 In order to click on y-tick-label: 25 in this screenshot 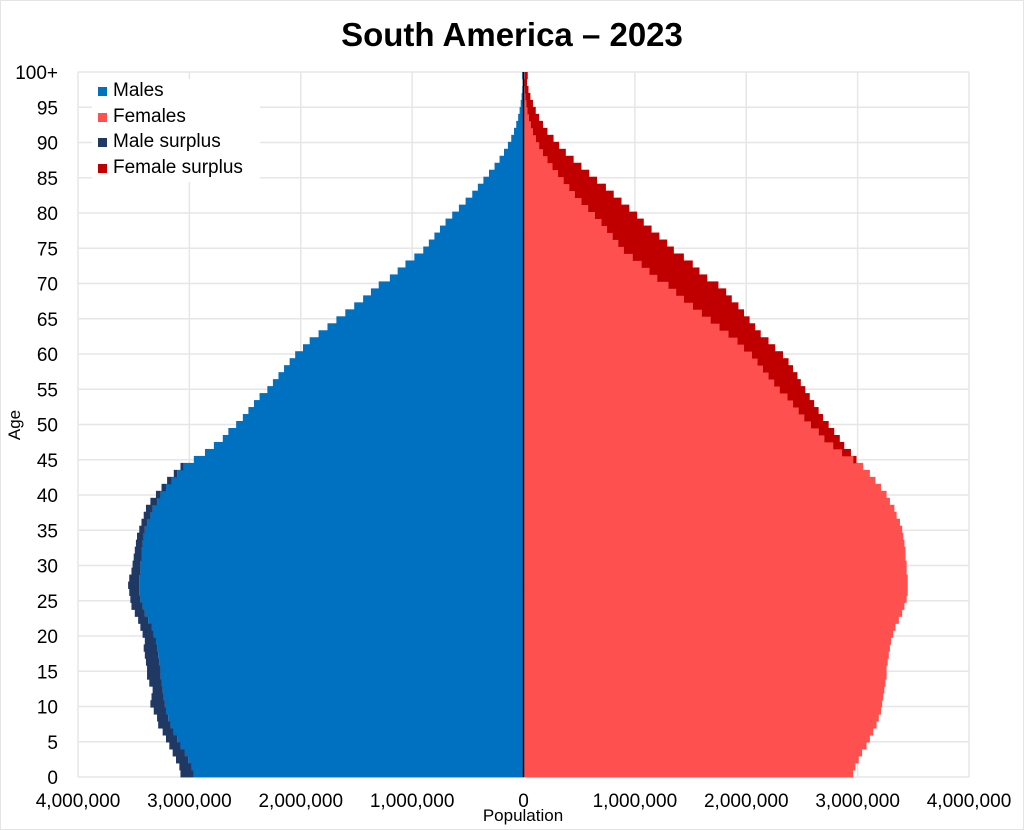, I will do `click(47, 602)`.